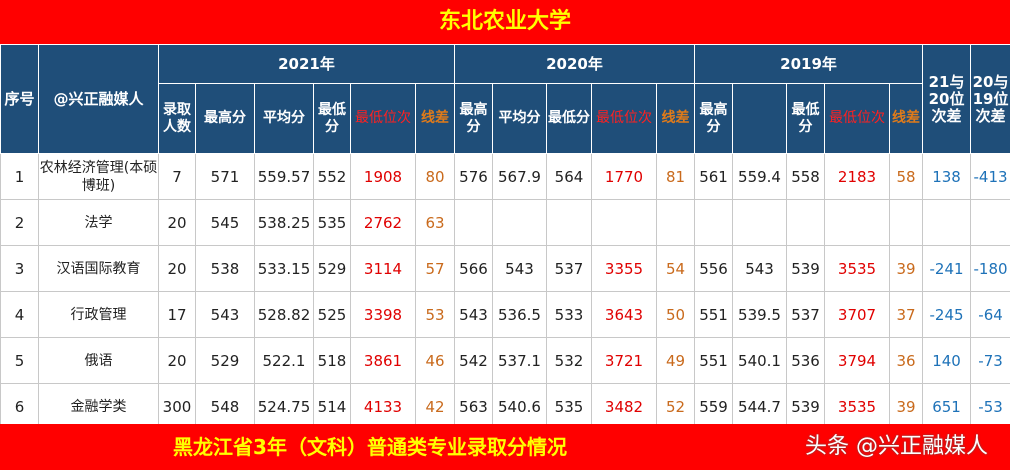  Describe the element at coordinates (519, 118) in the screenshot. I see `col-2020-avg: 平均分` at that location.